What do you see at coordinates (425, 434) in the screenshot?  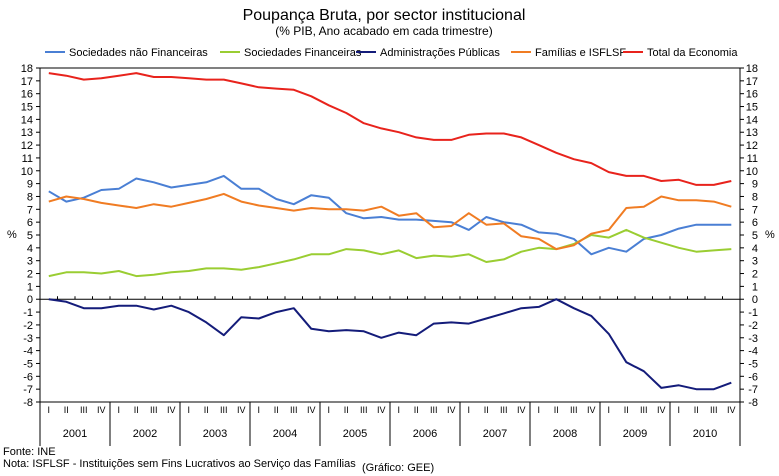 I see `year-label: 2006` at bounding box center [425, 434].